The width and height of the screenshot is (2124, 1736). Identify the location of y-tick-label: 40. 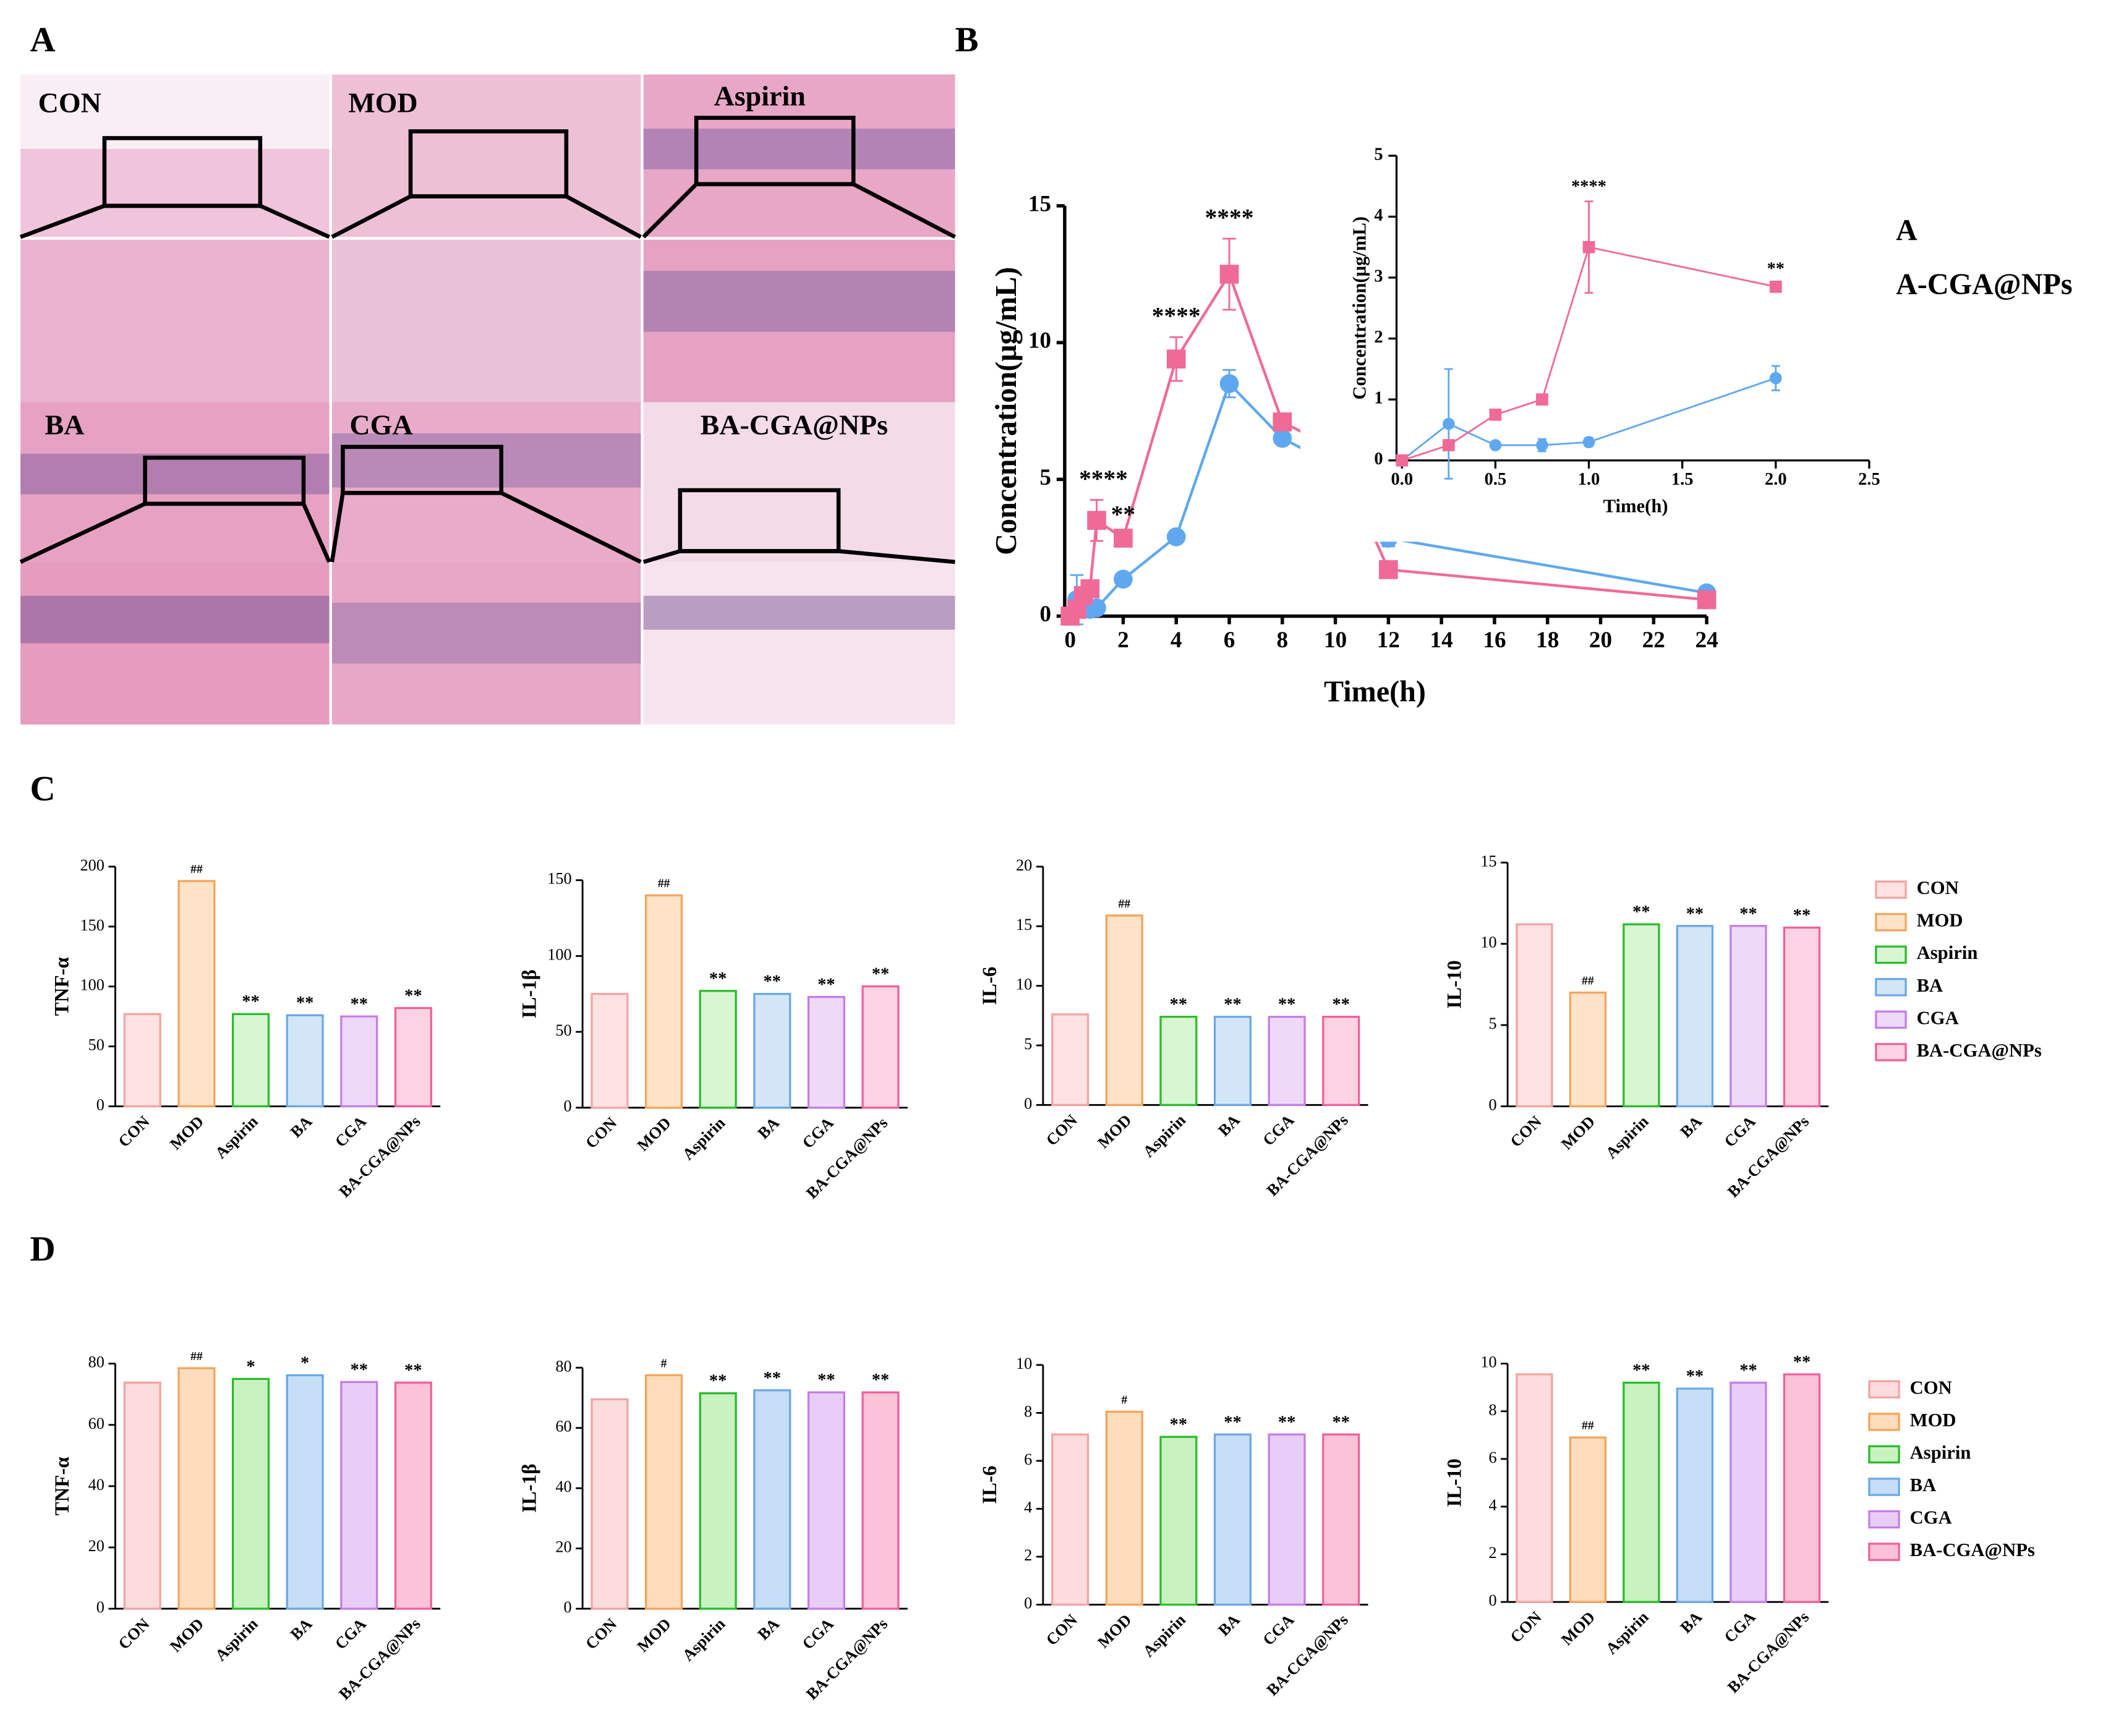
(96, 1485).